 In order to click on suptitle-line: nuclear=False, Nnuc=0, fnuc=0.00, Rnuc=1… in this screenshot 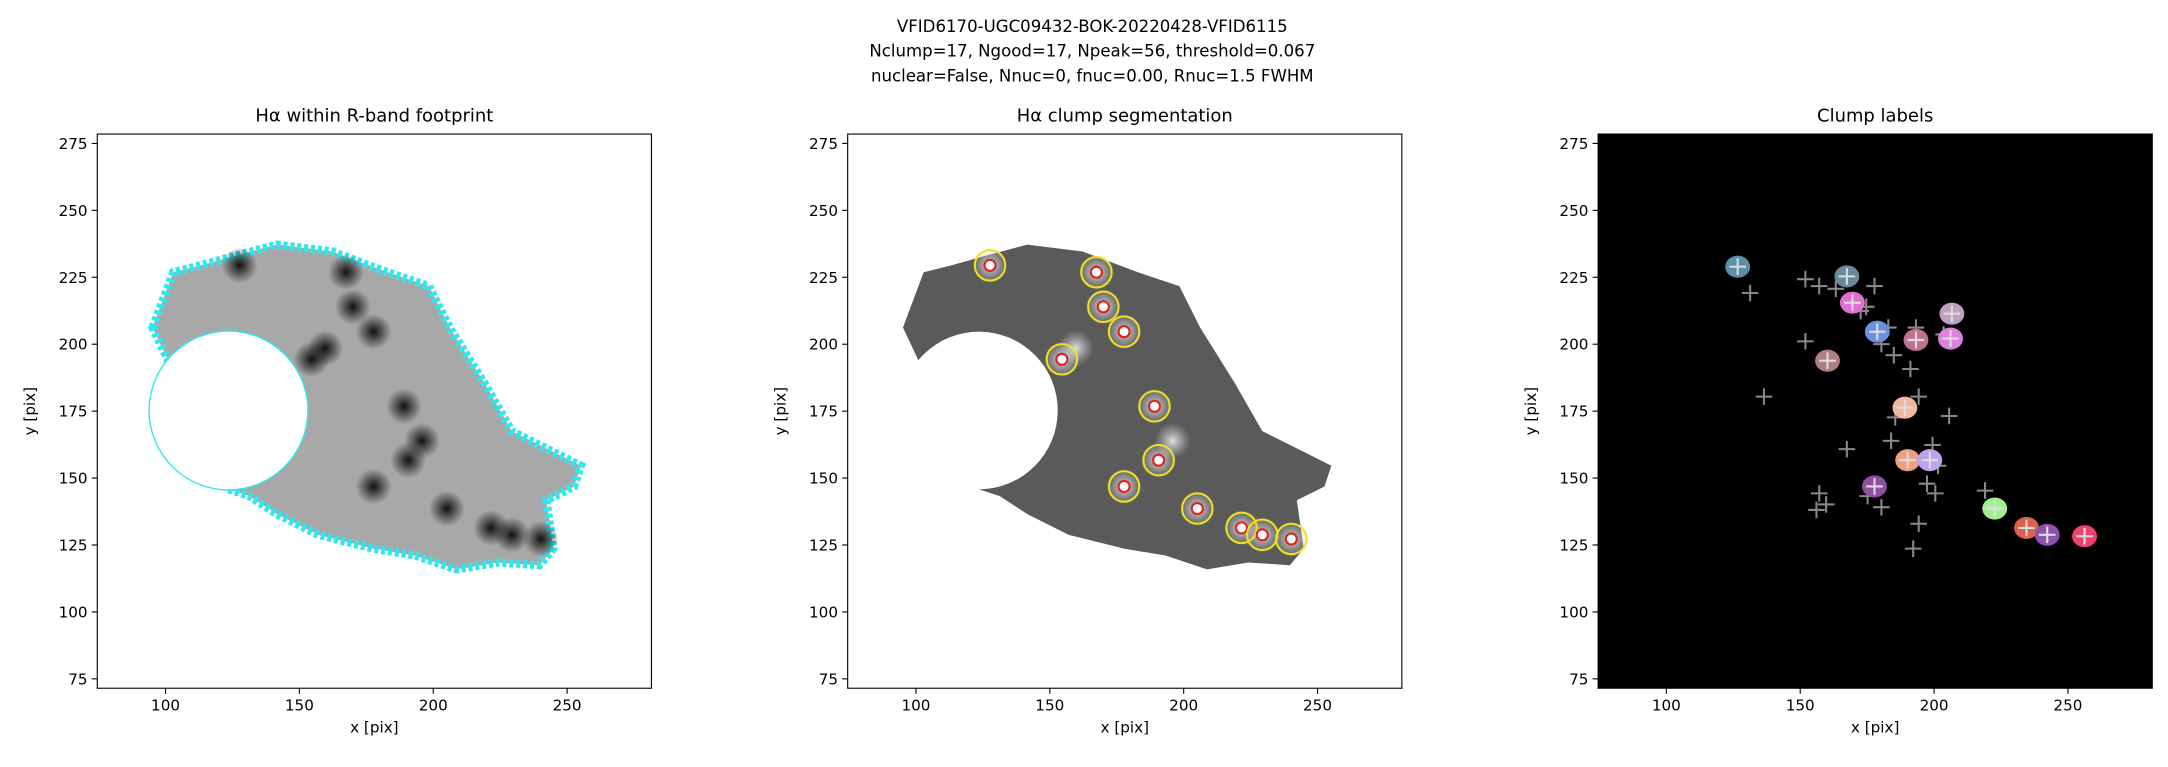, I will do `click(1092, 76)`.